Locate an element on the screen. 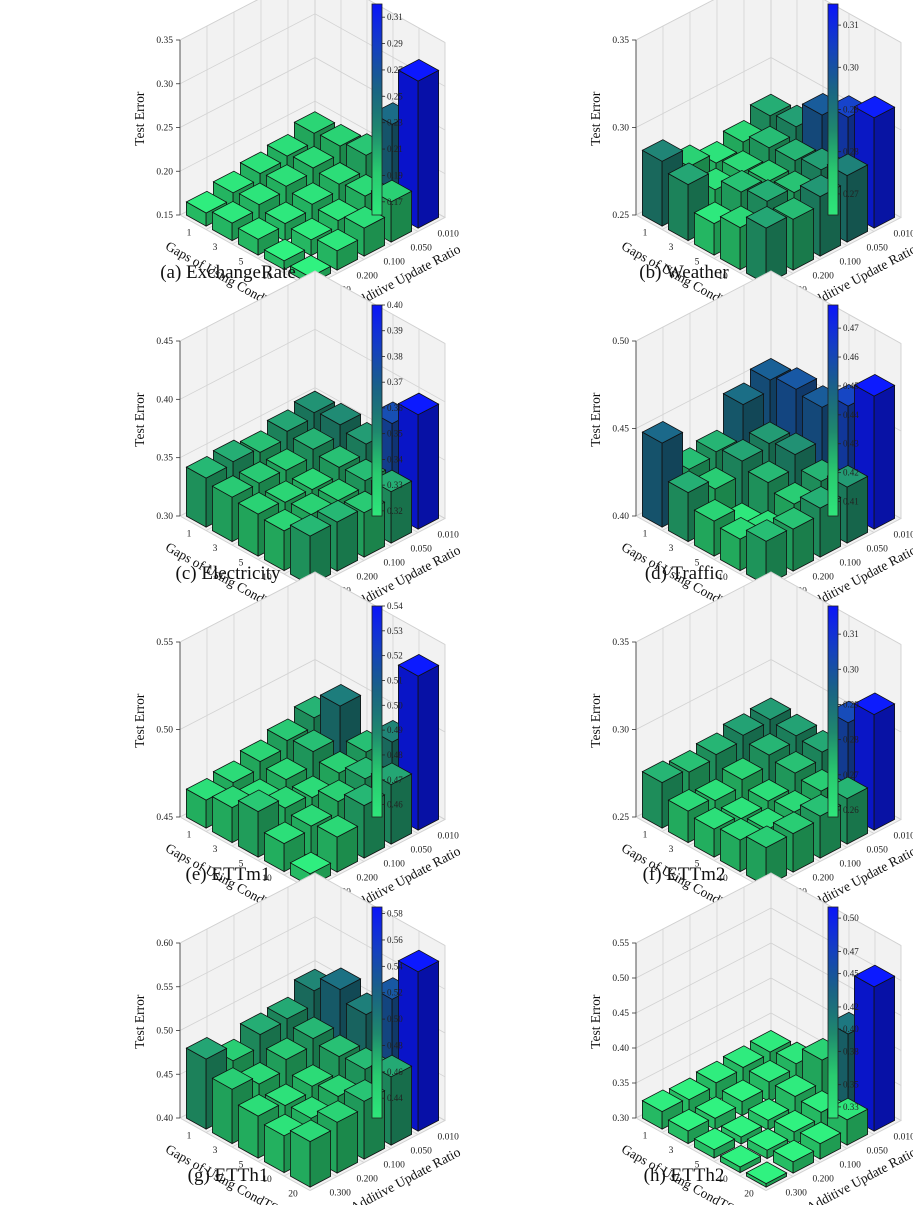  colorbar: 0.17 0.19 0.21 0.23 0.25 0.27 0.29 0.31 is located at coordinates (387, 109).